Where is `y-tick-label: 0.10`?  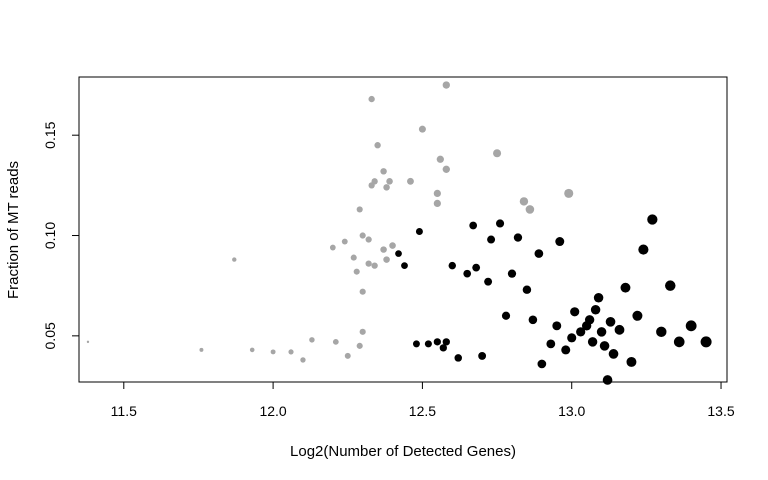 y-tick-label: 0.10 is located at coordinates (50, 235).